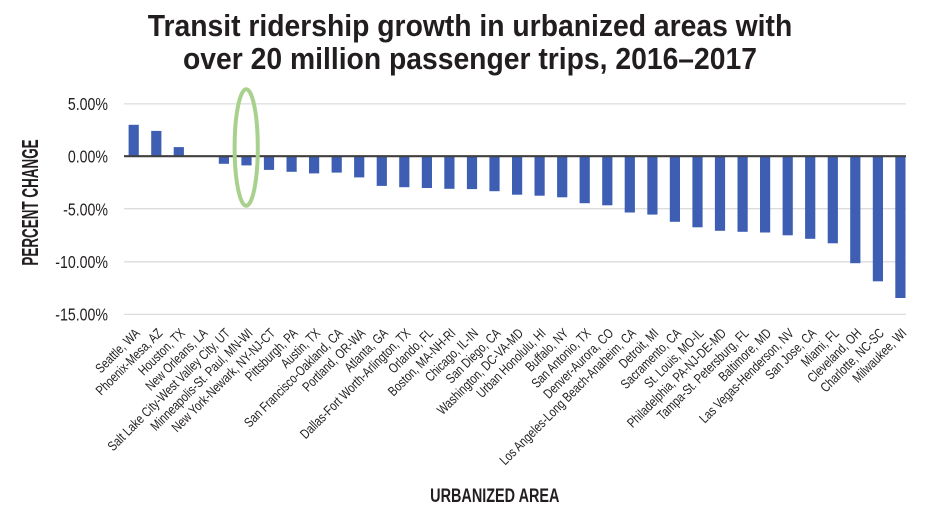  I want to click on svg-text: -10.00%, so click(81, 263).